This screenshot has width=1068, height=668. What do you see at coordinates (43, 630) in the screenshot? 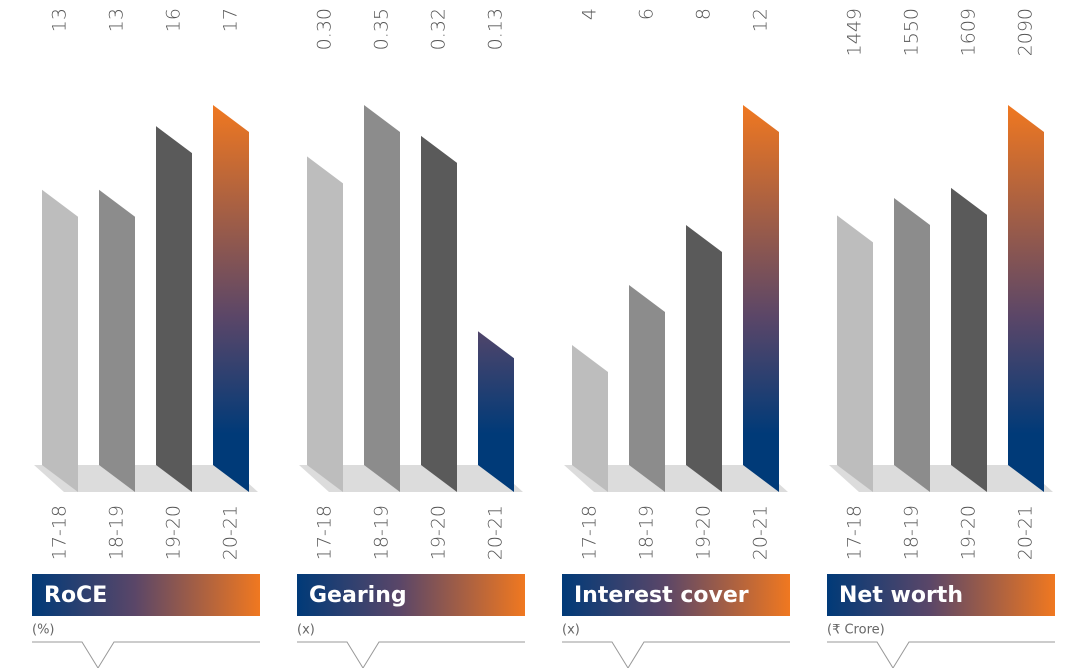
I see `unit-label: (%)` at bounding box center [43, 630].